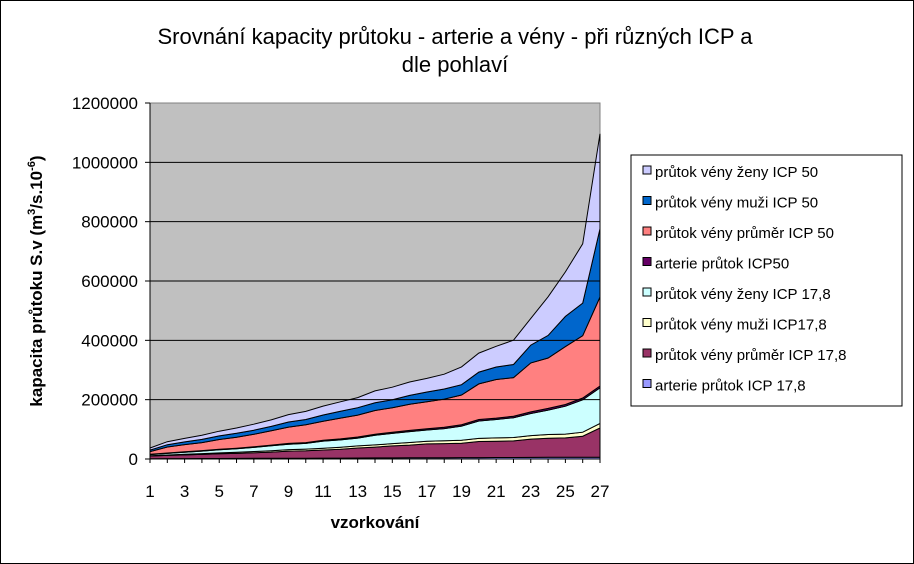  What do you see at coordinates (323, 491) in the screenshot?
I see `x-tick-label: 11` at bounding box center [323, 491].